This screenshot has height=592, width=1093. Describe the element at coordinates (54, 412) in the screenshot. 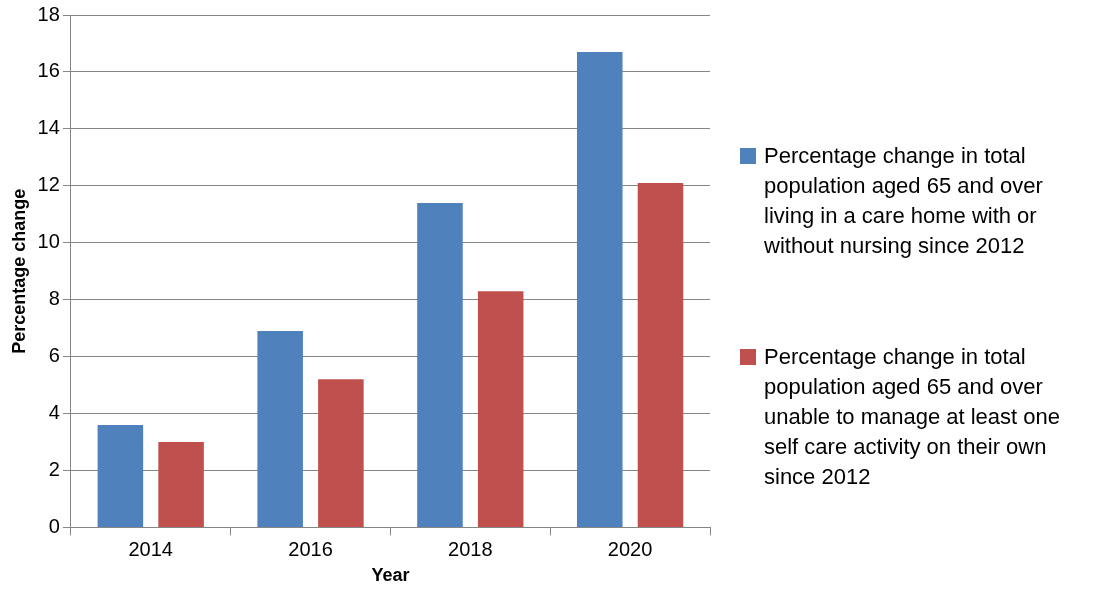

I see `y-tick-label: 4` at that location.